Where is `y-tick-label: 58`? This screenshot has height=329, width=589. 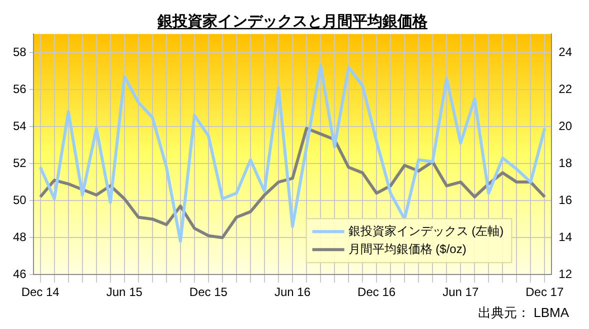 y-tick-label: 58 is located at coordinates (19, 51).